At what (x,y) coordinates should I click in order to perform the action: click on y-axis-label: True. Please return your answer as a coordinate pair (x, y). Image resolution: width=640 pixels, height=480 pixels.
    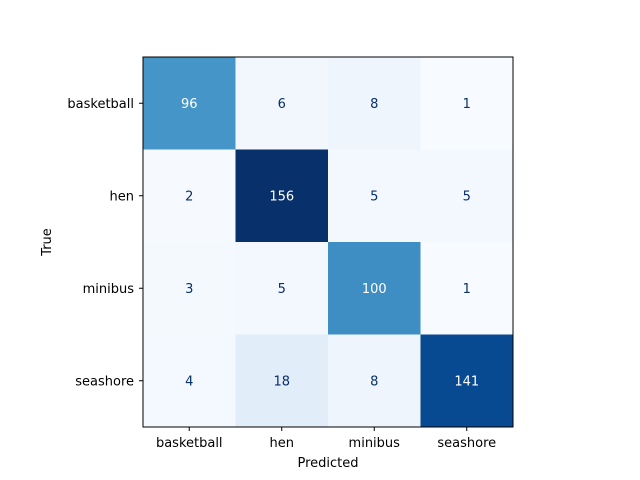
    Looking at the image, I should click on (47, 242).